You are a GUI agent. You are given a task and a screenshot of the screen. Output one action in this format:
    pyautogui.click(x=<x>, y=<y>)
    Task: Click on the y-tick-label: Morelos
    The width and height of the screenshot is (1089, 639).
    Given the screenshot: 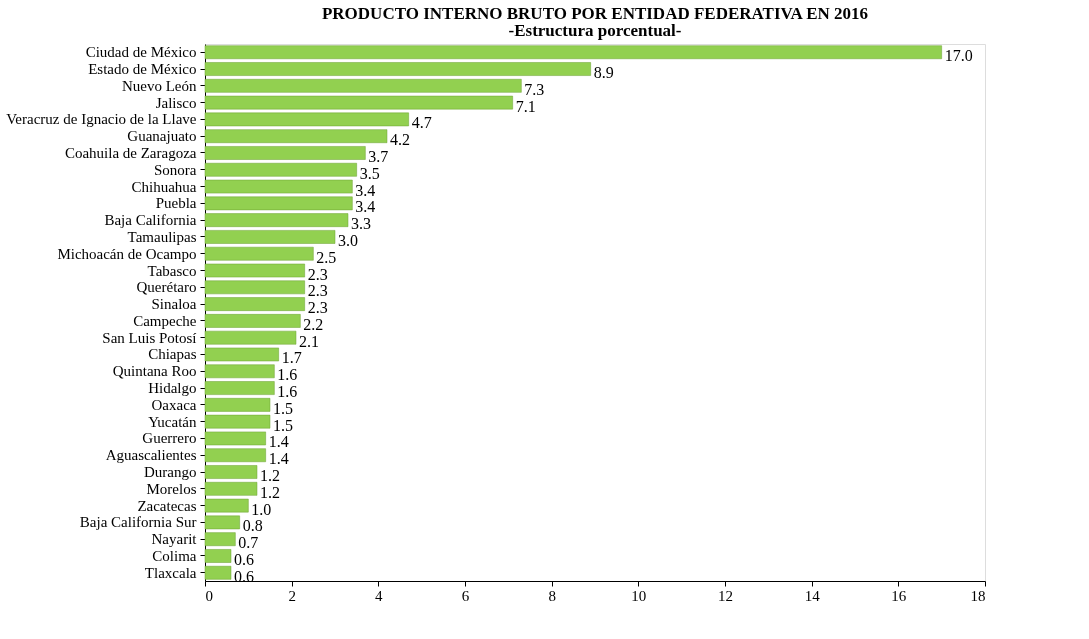 What is the action you would take?
    pyautogui.click(x=171, y=488)
    